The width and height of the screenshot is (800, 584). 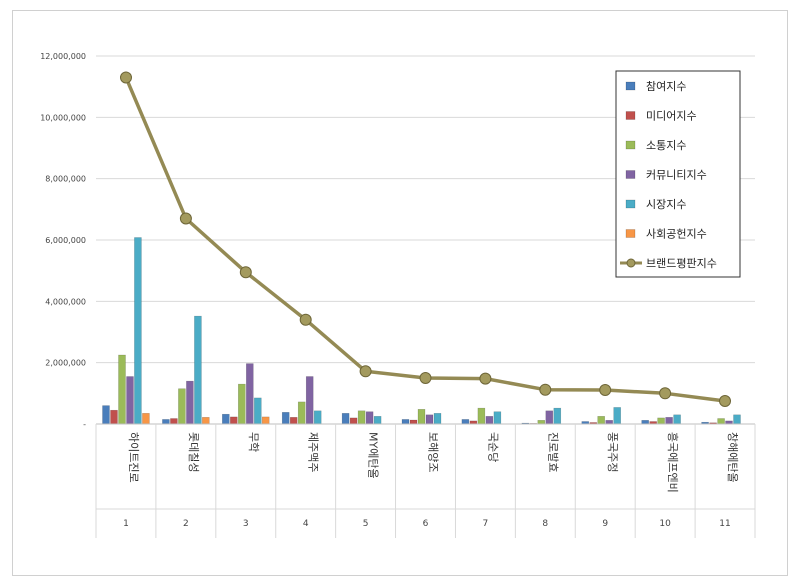 What do you see at coordinates (676, 234) in the screenshot?
I see `legend-label: 사회공헌지수` at bounding box center [676, 234].